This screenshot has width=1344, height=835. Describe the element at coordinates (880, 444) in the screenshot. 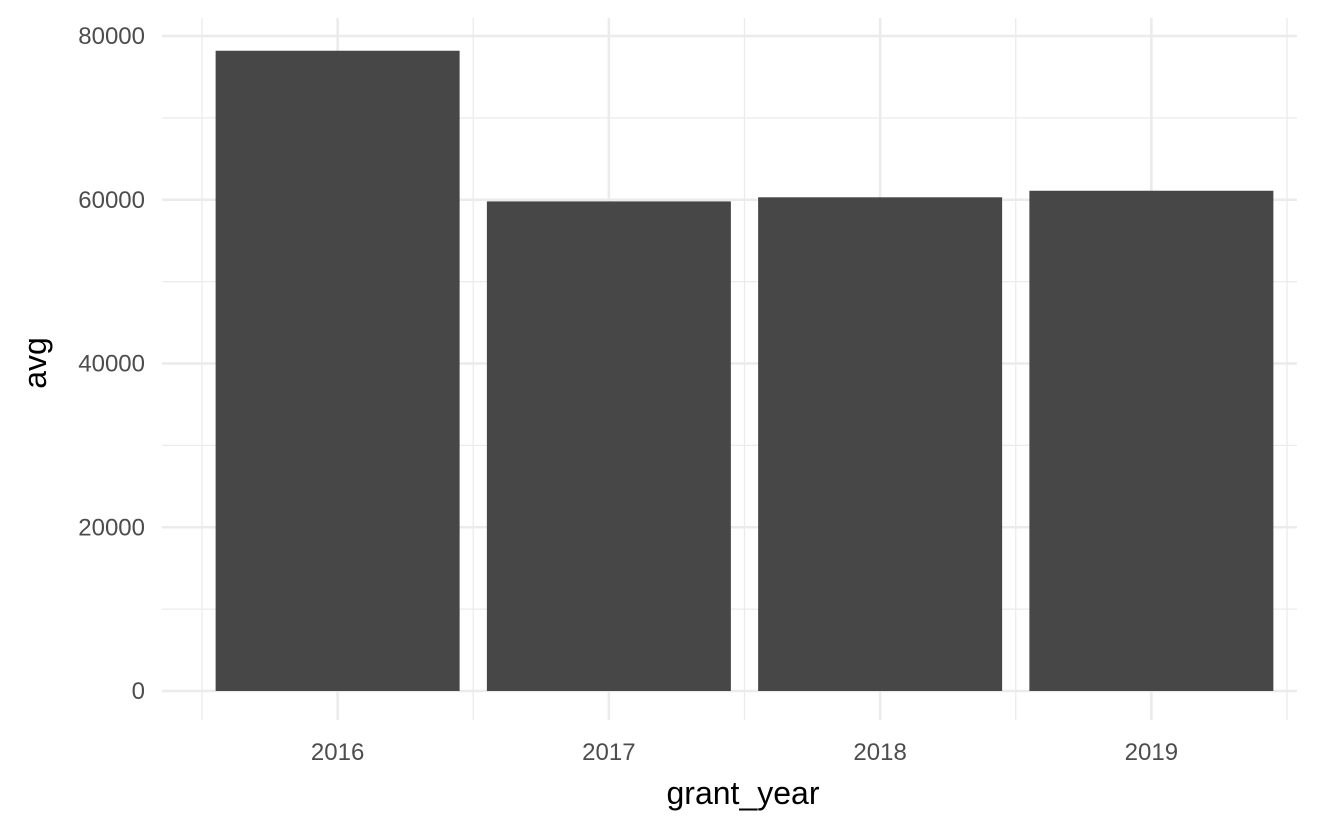

I see `bar-2018` at that location.